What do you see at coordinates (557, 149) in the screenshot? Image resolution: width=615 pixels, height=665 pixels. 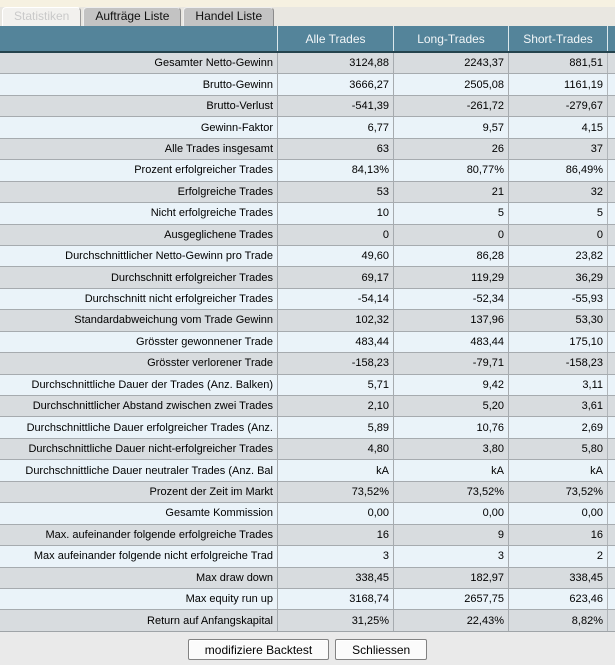 I see `cell-short-trades: 37` at bounding box center [557, 149].